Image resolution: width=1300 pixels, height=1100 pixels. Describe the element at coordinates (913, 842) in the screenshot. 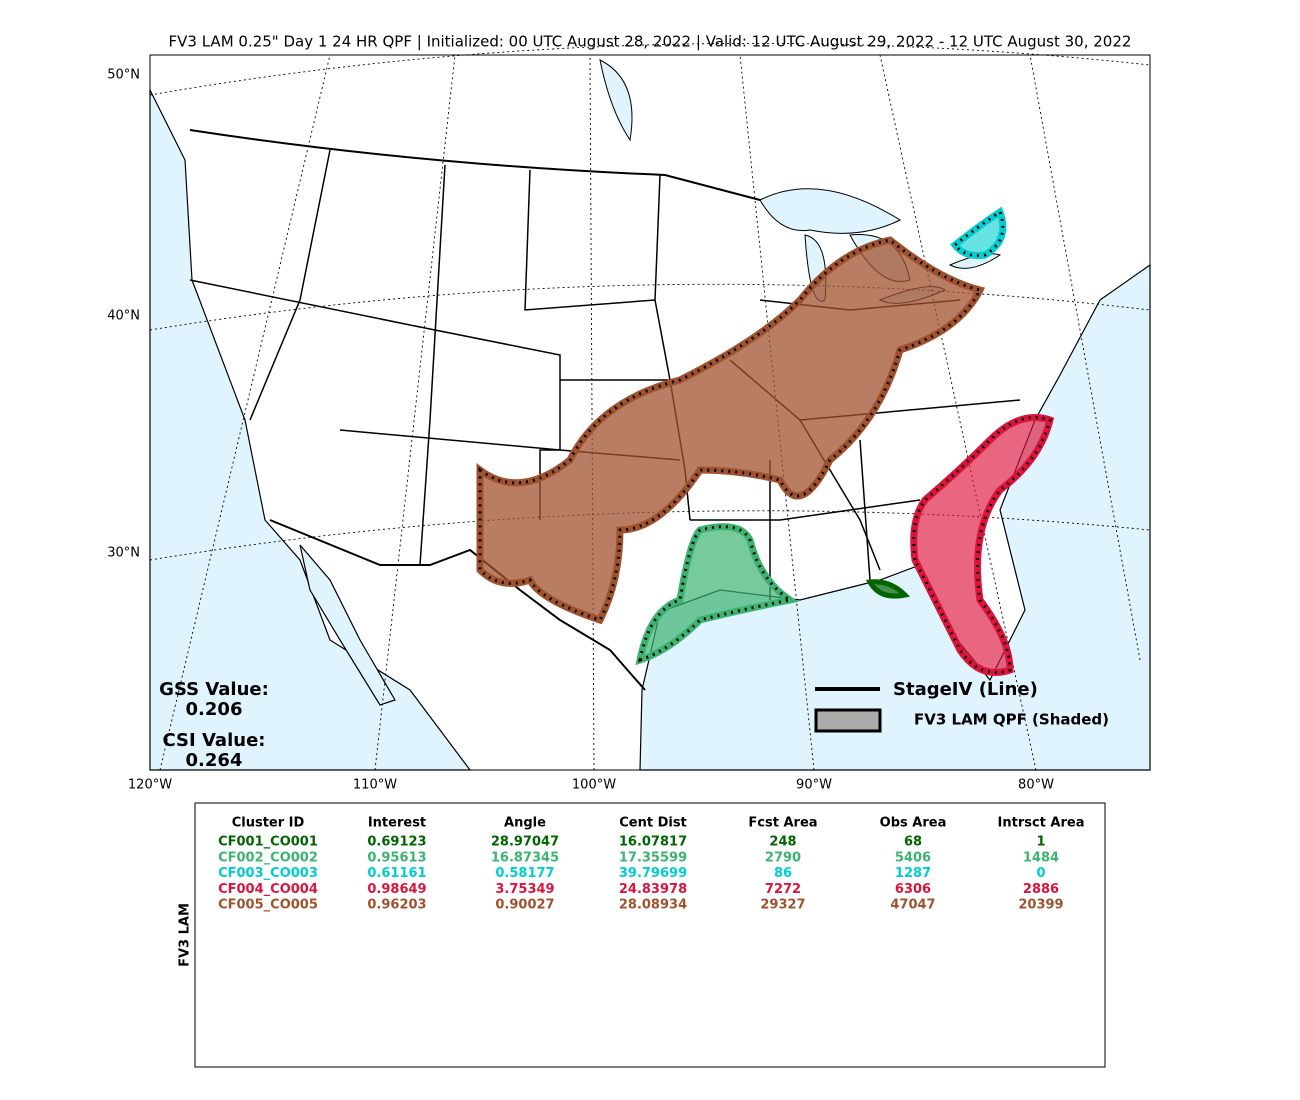

I see `table-cell: 68` at that location.